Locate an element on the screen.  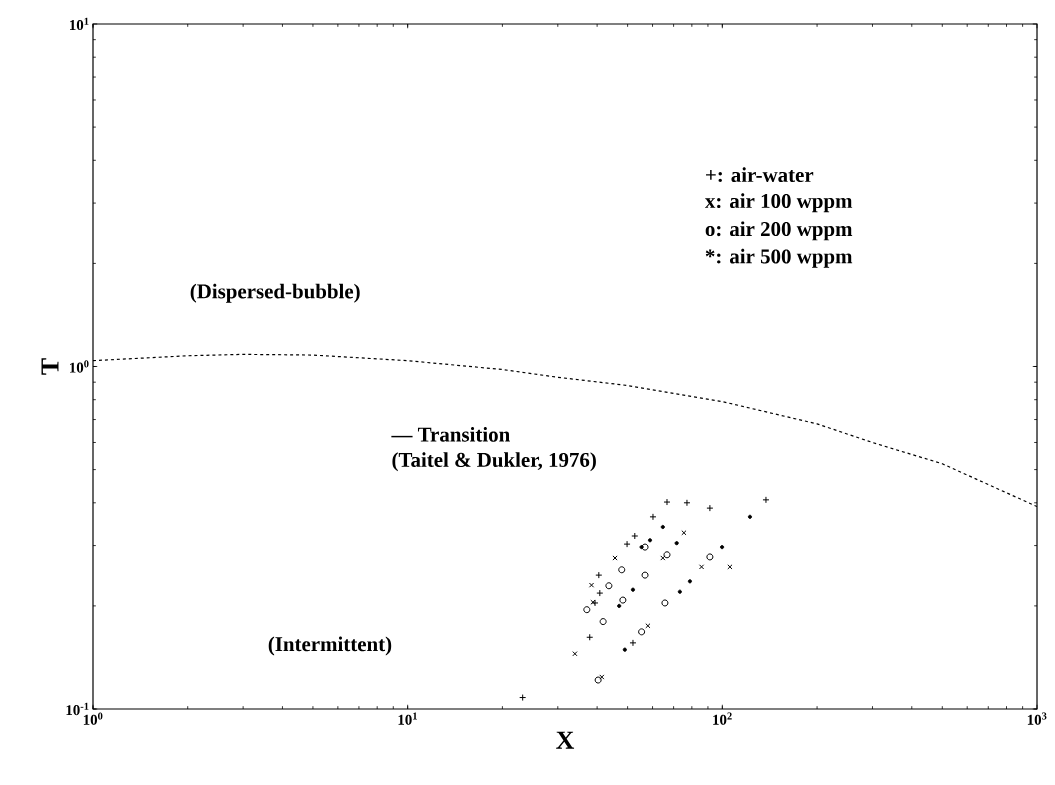
x-tick-label: 10$^{1}$ is located at coordinates (407, 718).